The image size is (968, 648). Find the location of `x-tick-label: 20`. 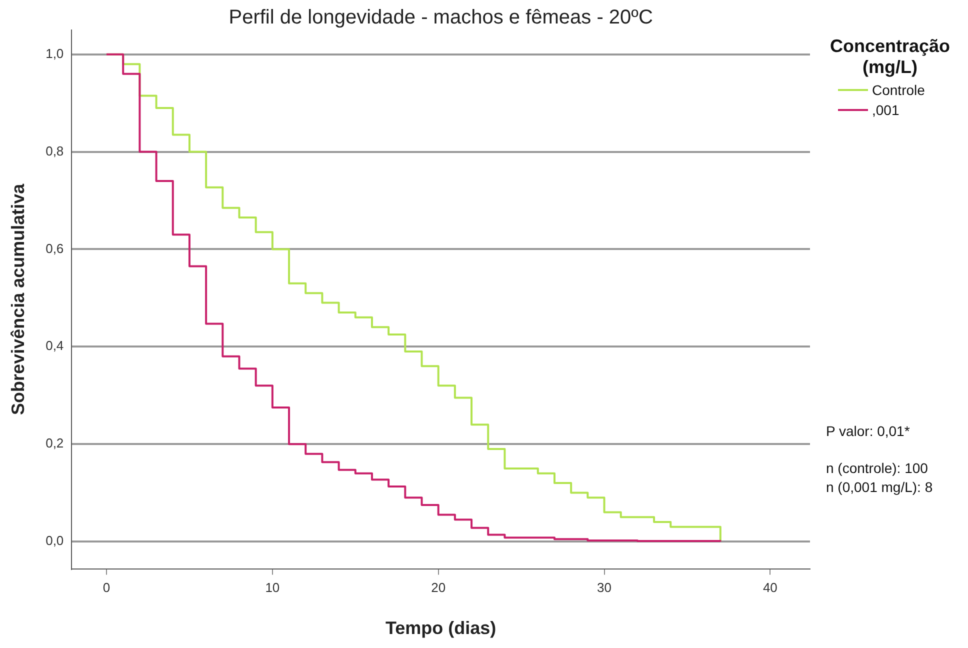

x-tick-label: 20 is located at coordinates (438, 588).